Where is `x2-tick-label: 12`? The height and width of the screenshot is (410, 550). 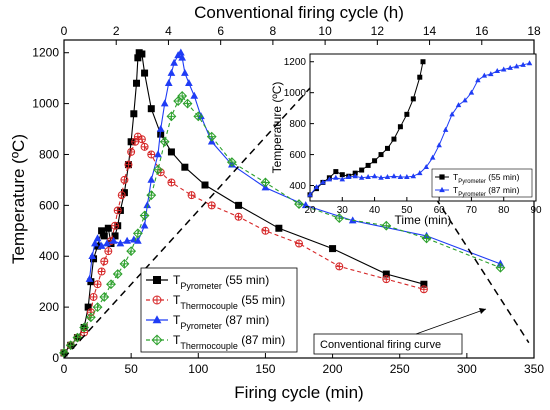 x2-tick-label: 12 is located at coordinates (378, 31).